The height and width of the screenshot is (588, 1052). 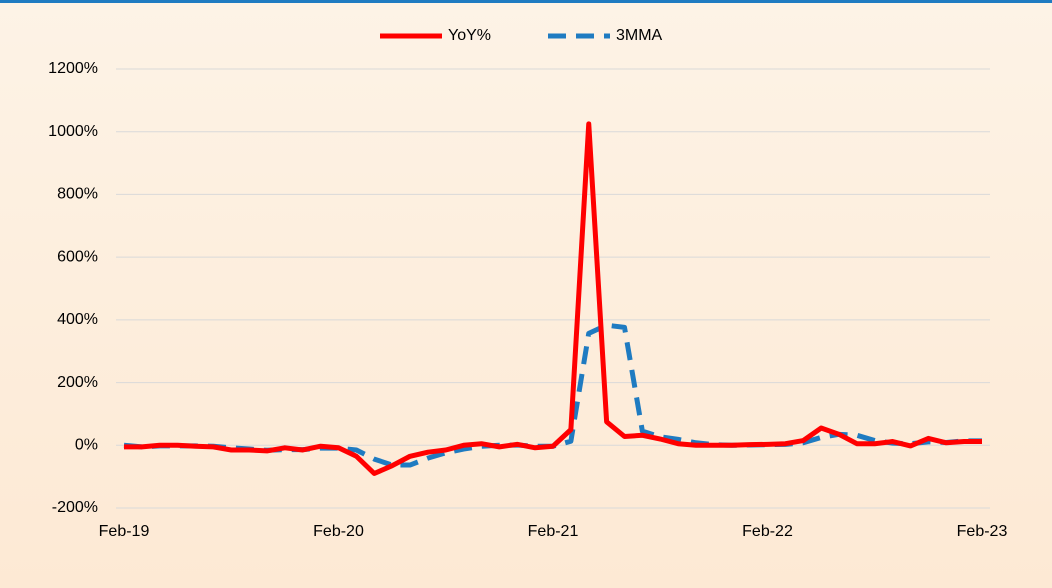 What do you see at coordinates (77, 256) in the screenshot?
I see `y-tick-label: 600%` at bounding box center [77, 256].